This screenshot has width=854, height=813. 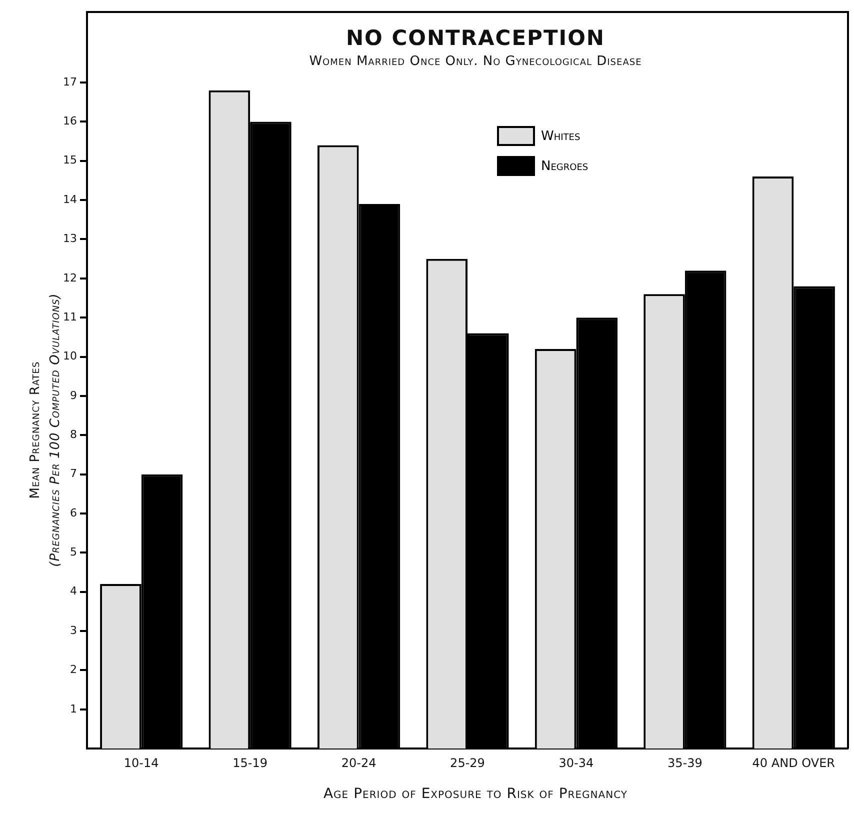 What do you see at coordinates (73, 709) in the screenshot?
I see `y-tick-label: 1` at bounding box center [73, 709].